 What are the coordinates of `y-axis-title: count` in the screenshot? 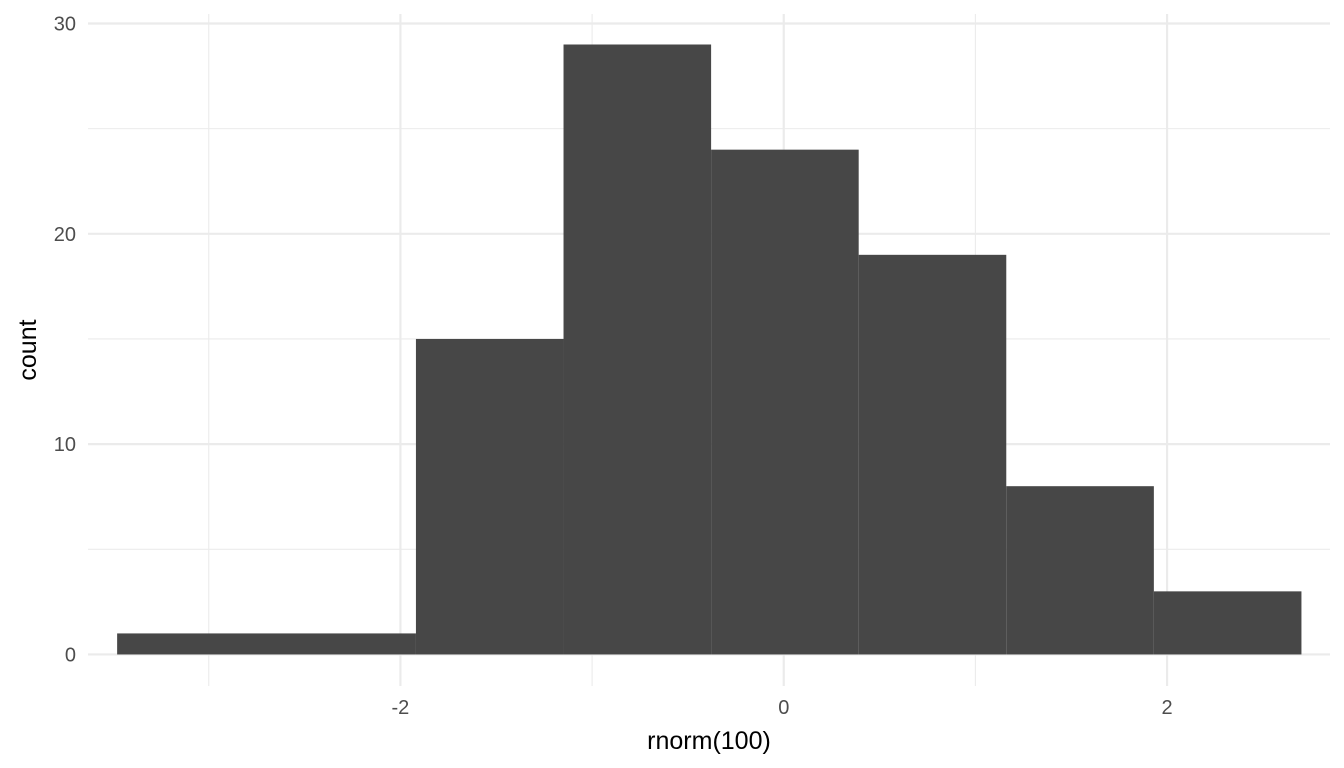 It's located at (28, 349).